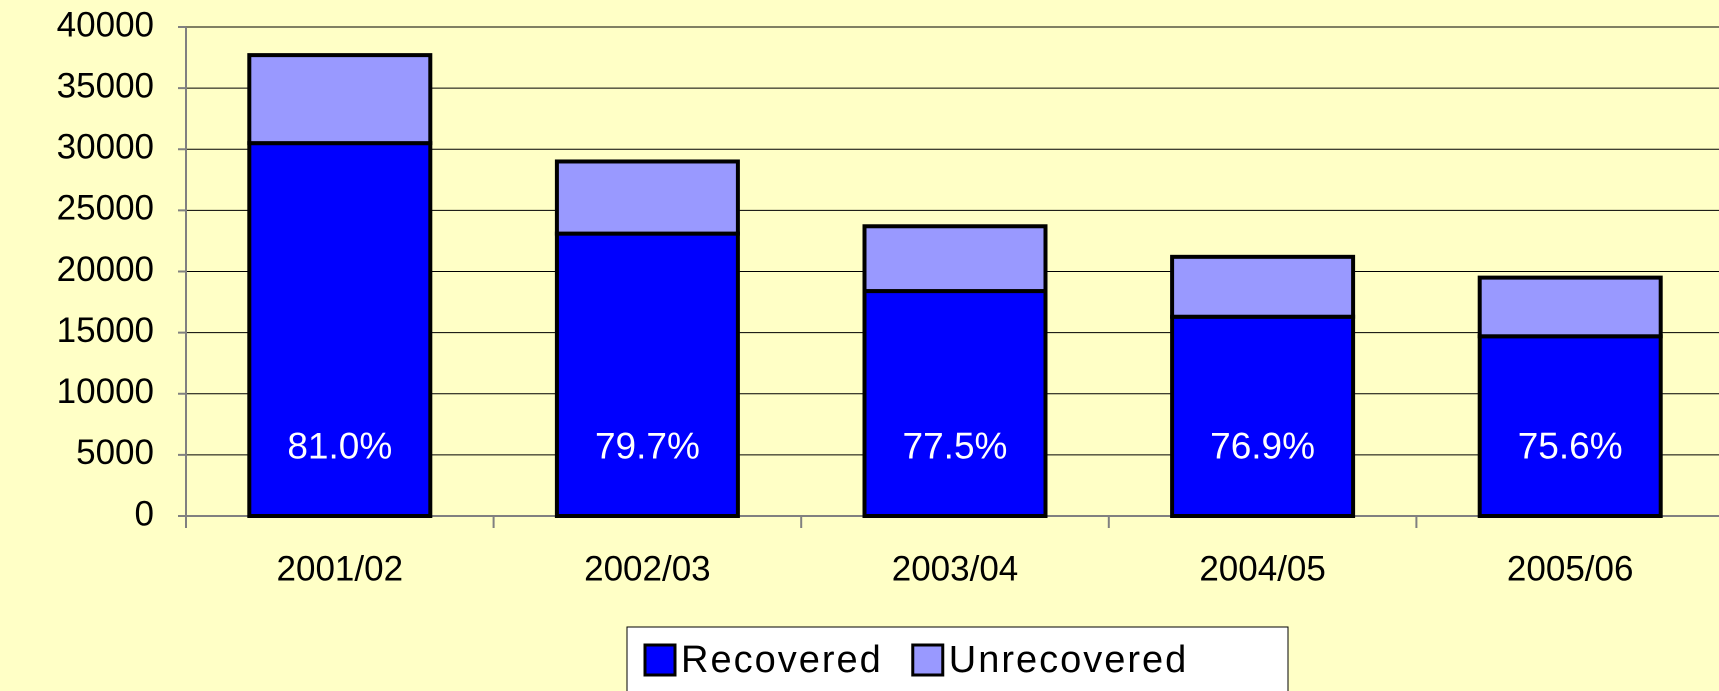  I want to click on y-tick-label: 20000, so click(105, 269).